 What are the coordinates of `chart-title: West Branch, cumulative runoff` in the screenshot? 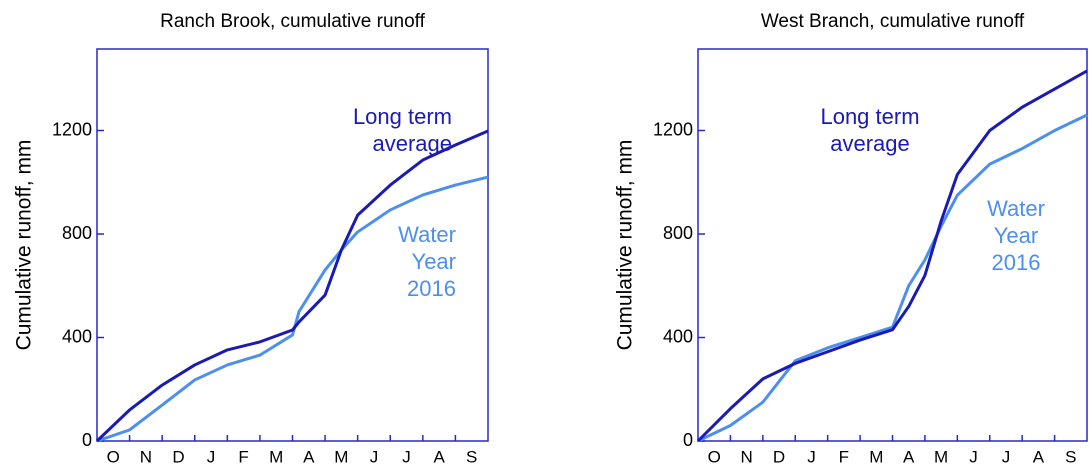 It's located at (893, 21).